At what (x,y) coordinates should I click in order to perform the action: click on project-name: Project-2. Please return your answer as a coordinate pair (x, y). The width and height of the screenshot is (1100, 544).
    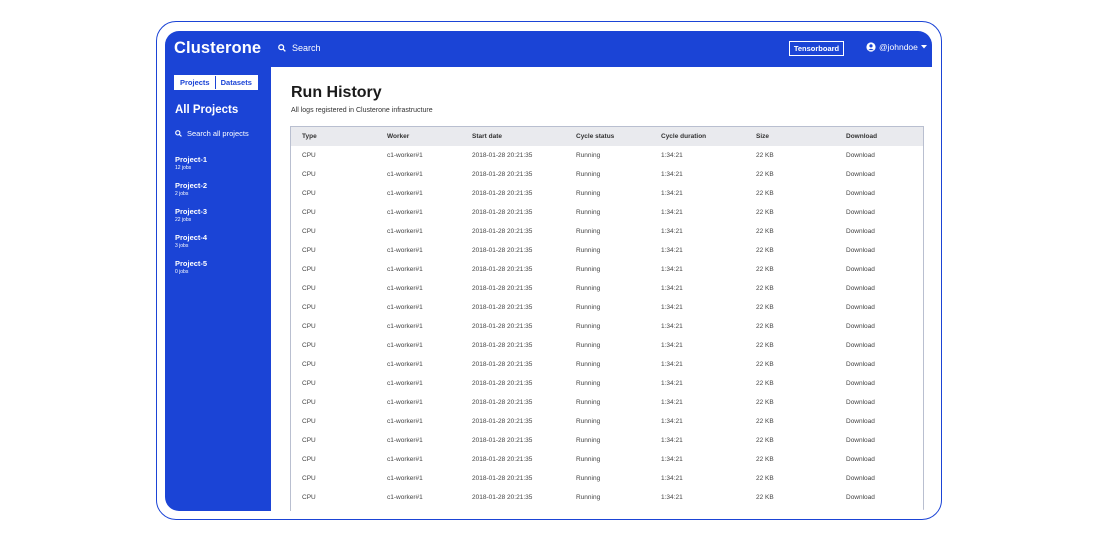
    Looking at the image, I should click on (191, 185).